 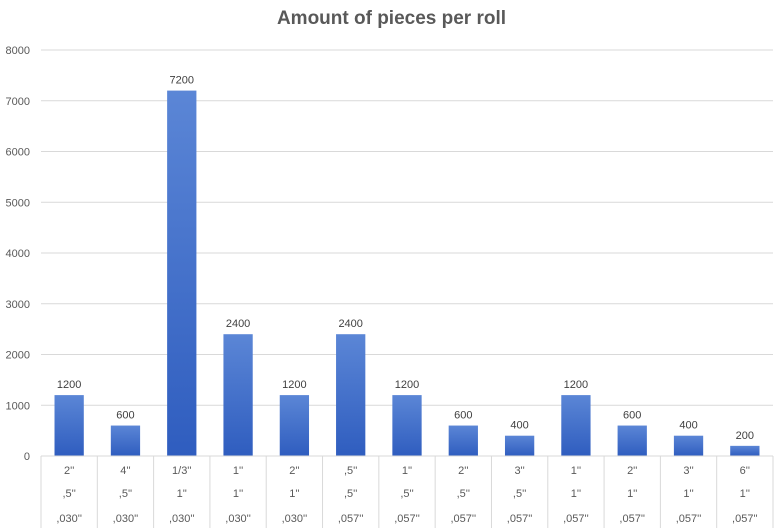 I want to click on x-tick-label: 6'', so click(x=745, y=471).